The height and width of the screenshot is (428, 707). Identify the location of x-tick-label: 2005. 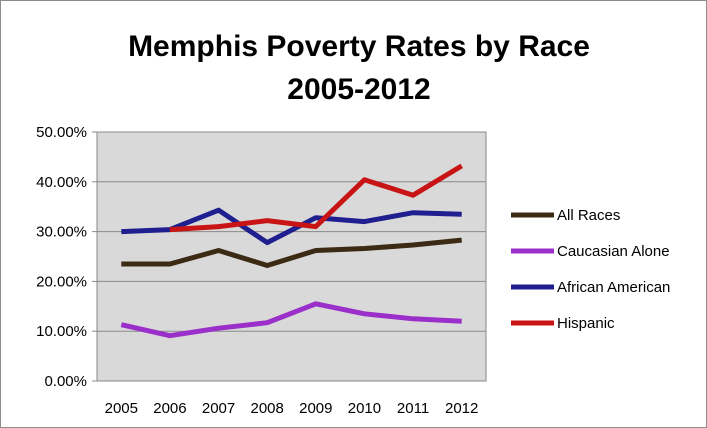
(121, 408).